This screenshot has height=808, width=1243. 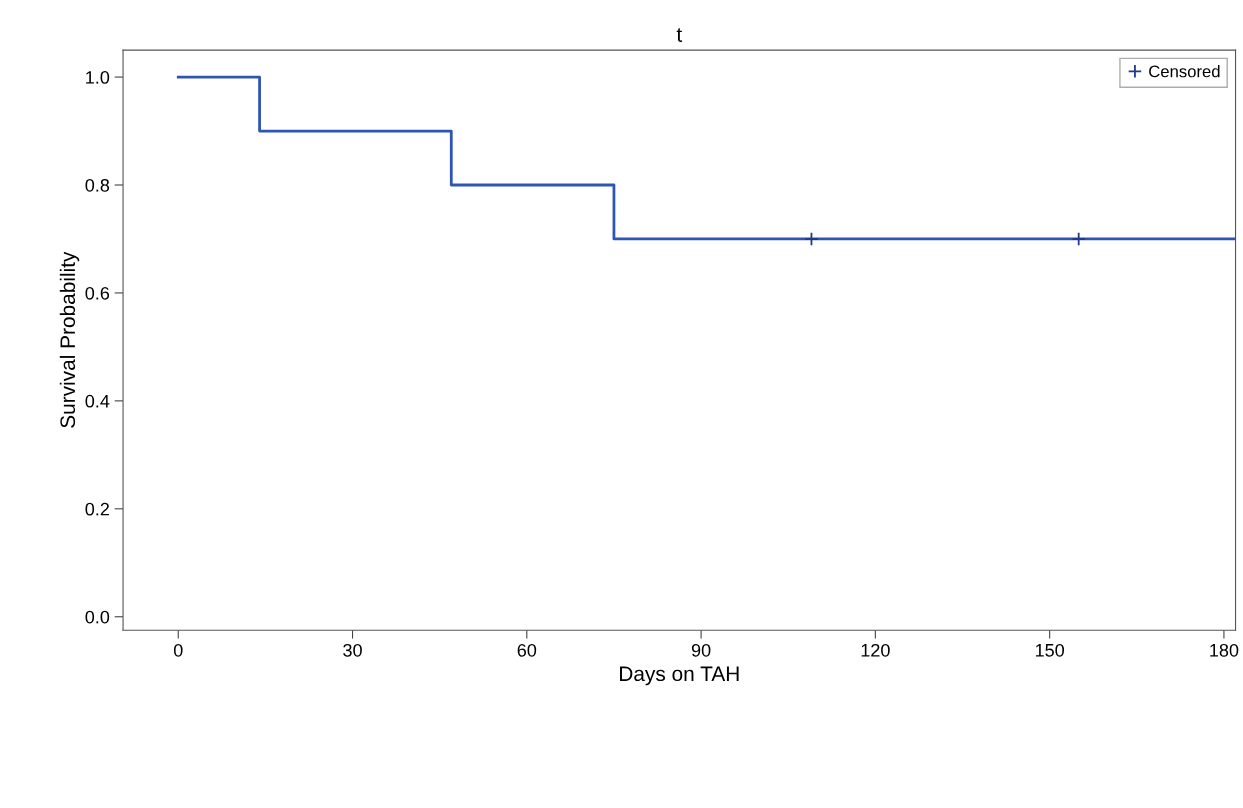 What do you see at coordinates (178, 650) in the screenshot?
I see `x-tick-label: 0` at bounding box center [178, 650].